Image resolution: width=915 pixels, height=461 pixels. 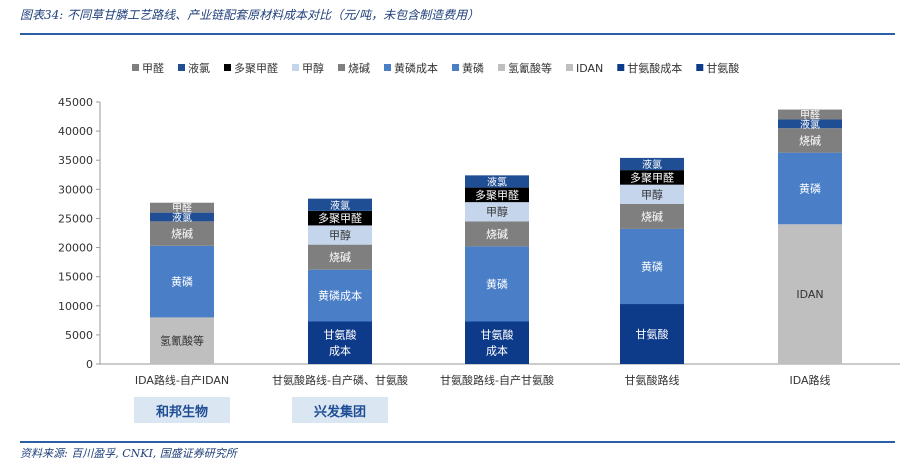 I want to click on source-note: 资料来源: 百川盈孚, CNKI, 国盛证券研究所, so click(x=128, y=453).